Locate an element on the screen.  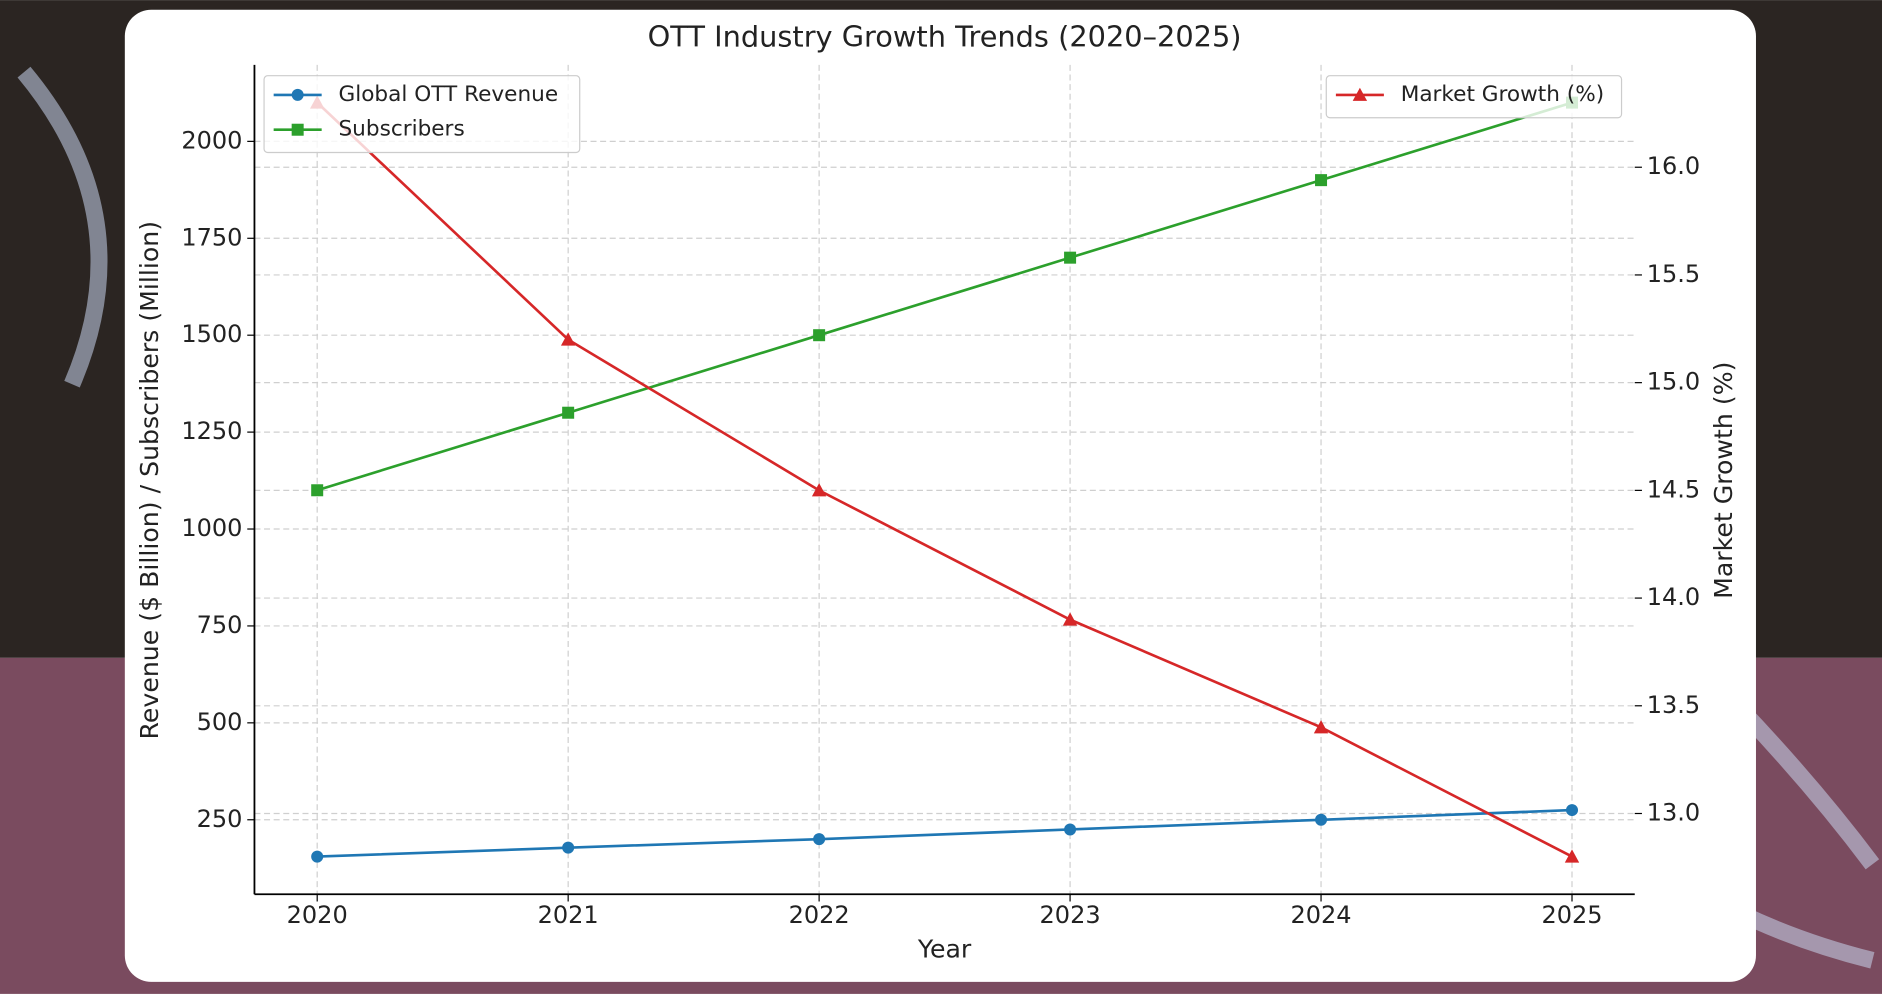
x-tick-label: 2021 is located at coordinates (568, 915).